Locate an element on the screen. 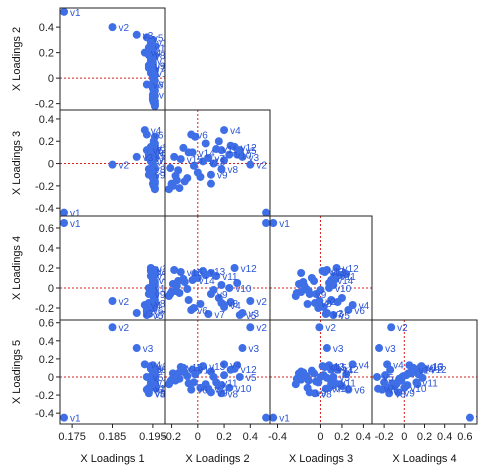 The width and height of the screenshot is (480, 466). data-point-v15 is located at coordinates (180, 272).